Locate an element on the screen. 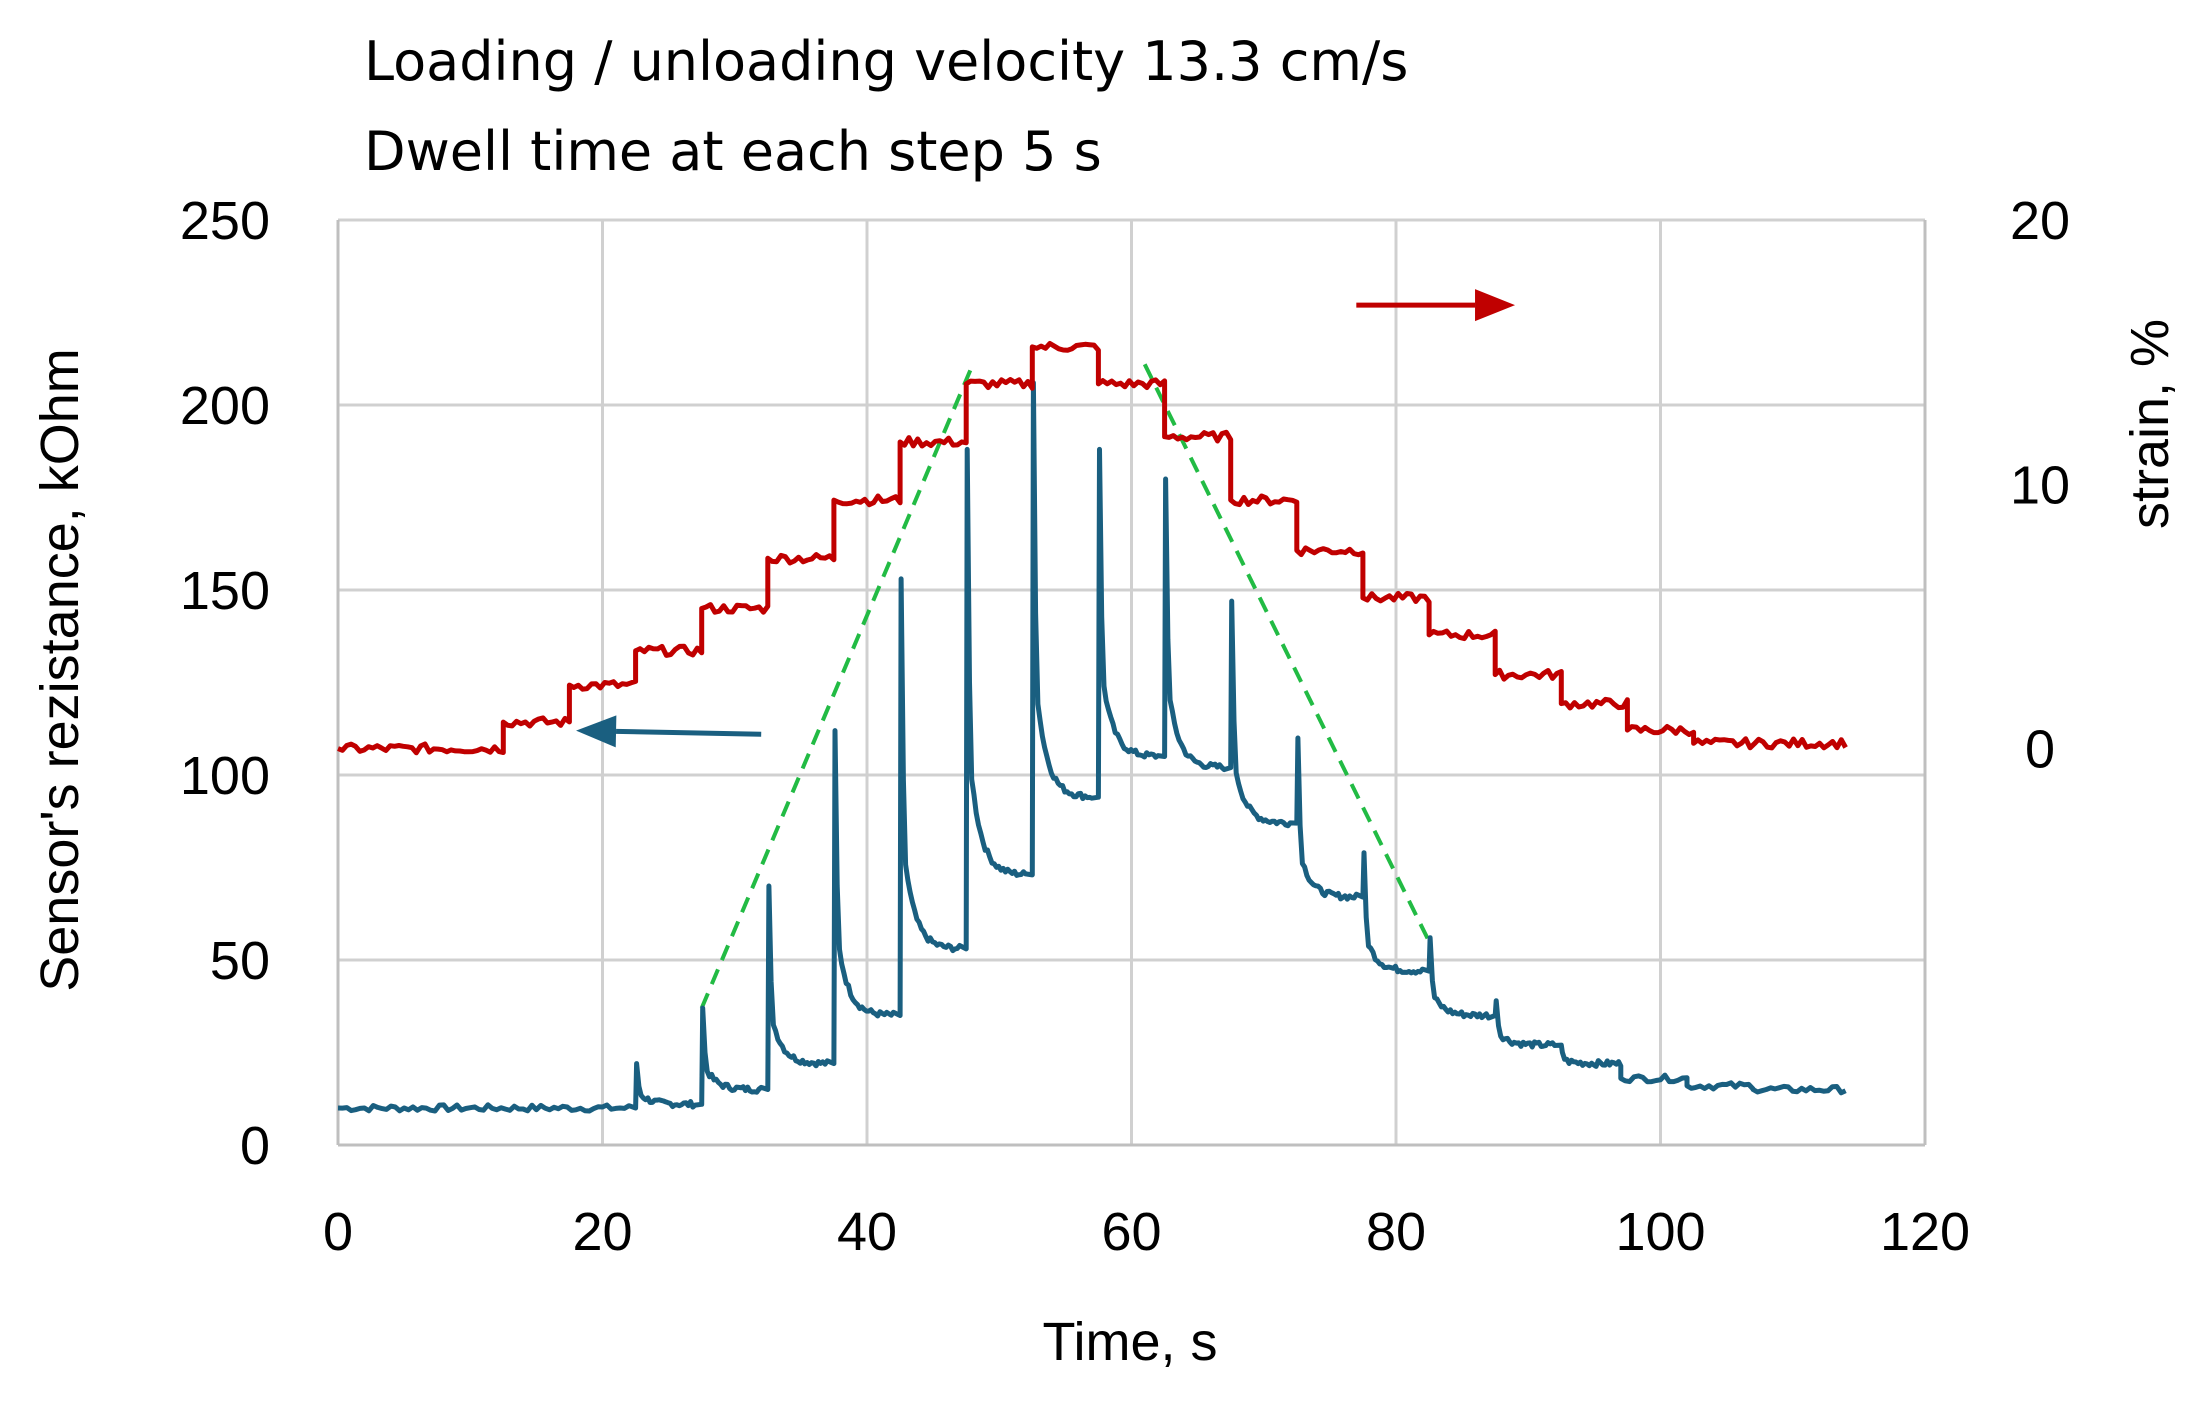  y2-tick-label: 10 is located at coordinates (2040, 485).